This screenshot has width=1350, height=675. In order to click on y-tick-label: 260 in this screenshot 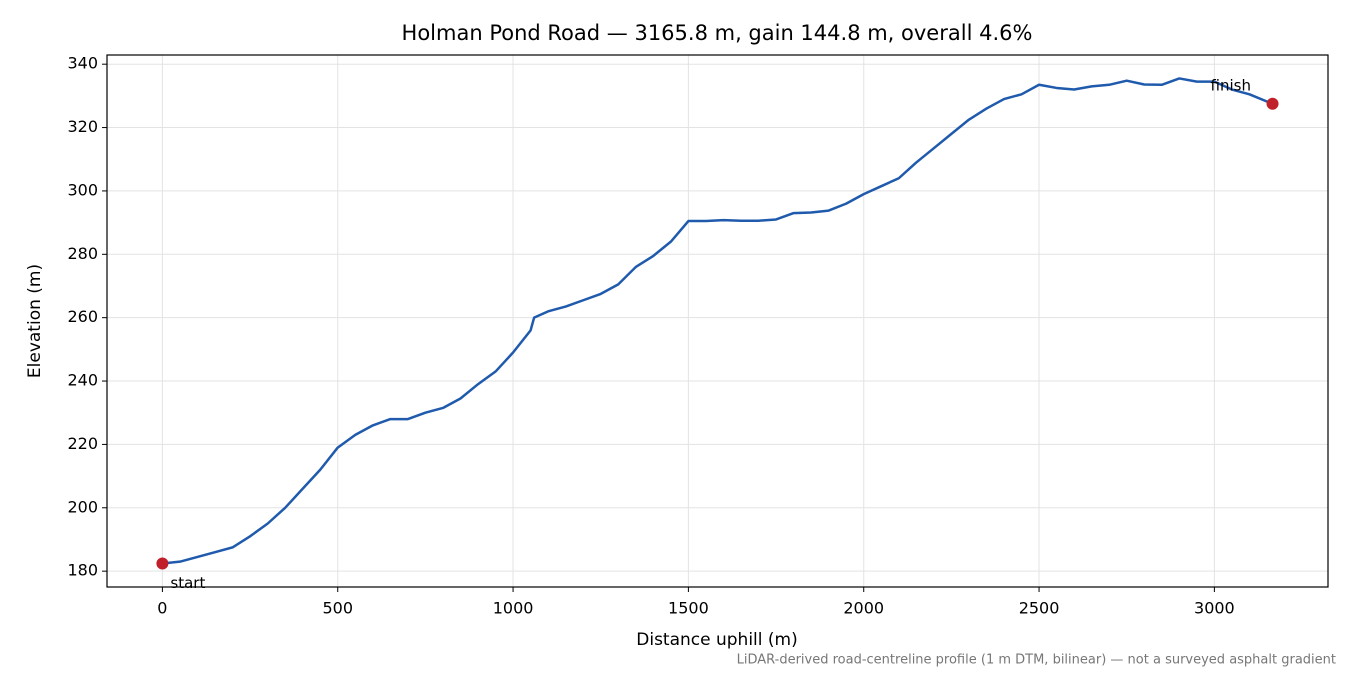, I will do `click(82, 316)`.